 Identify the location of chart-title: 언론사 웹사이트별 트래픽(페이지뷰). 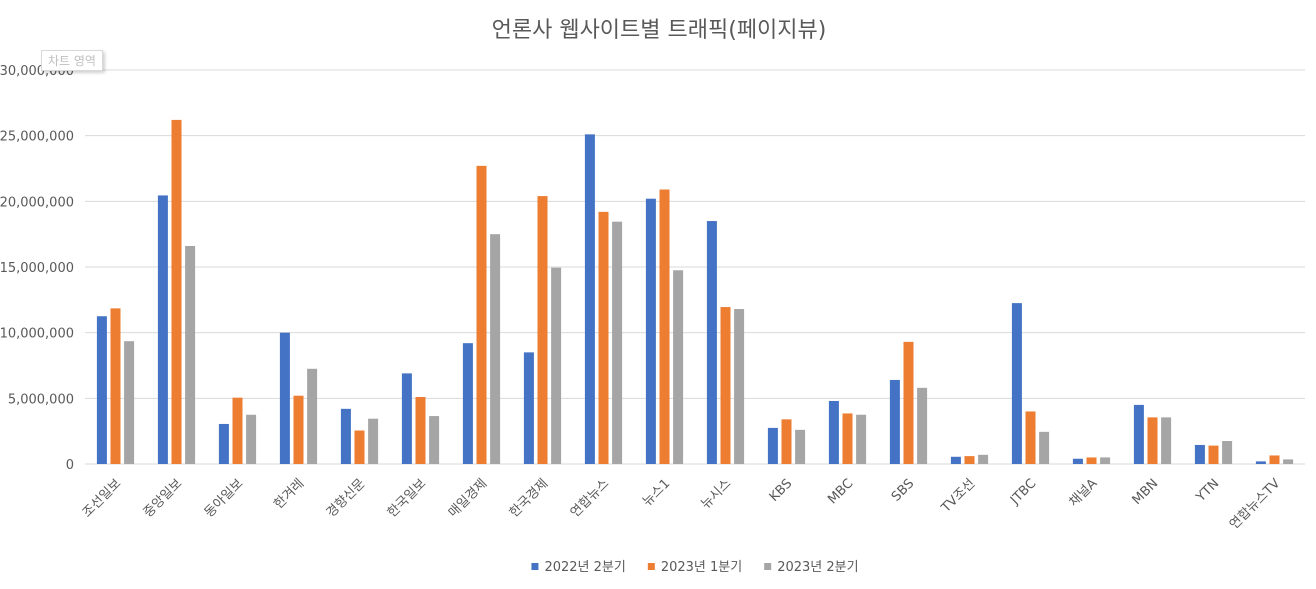
(659, 30).